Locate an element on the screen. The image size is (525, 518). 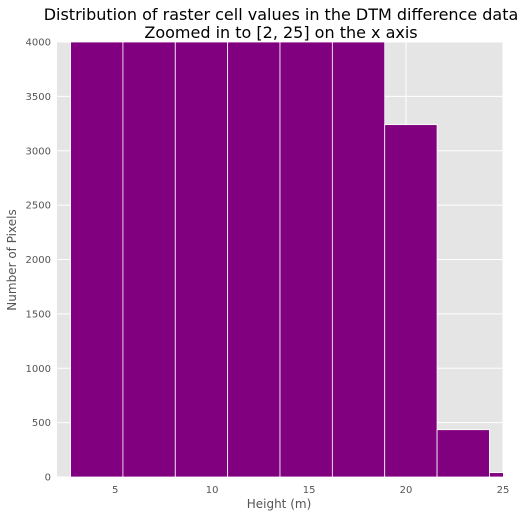
x-tick-label: 15 is located at coordinates (309, 490).